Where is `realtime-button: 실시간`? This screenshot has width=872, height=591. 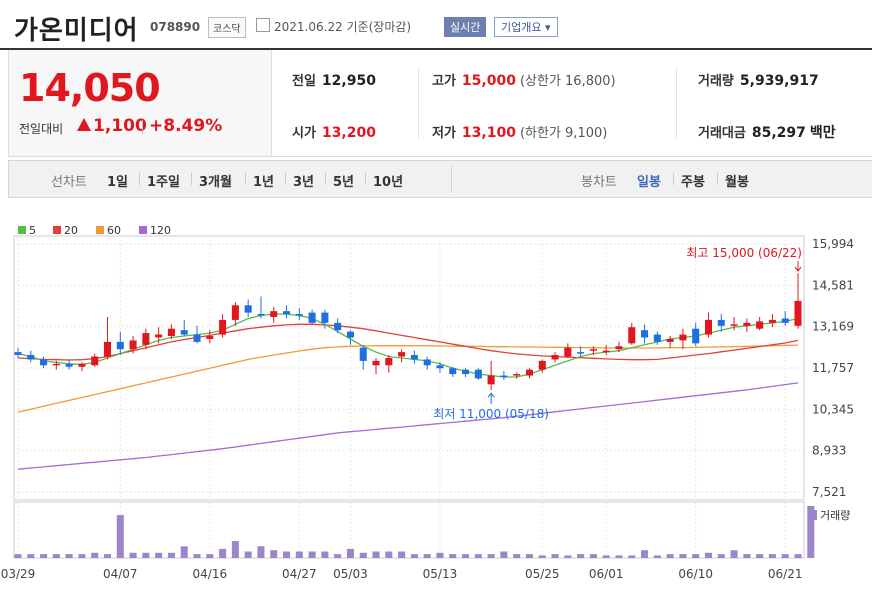 realtime-button: 실시간 is located at coordinates (465, 27).